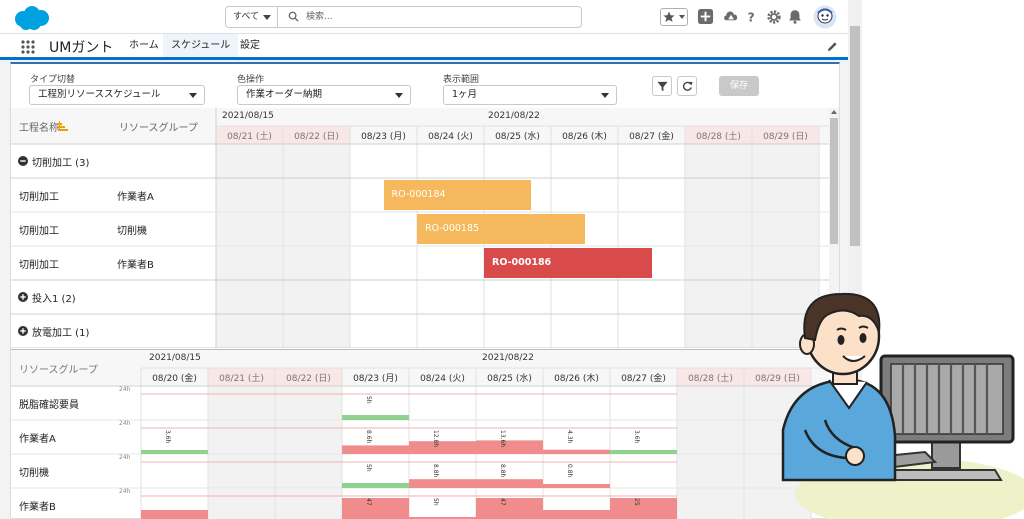 The height and width of the screenshot is (519, 1024). What do you see at coordinates (530, 95) in the screenshot?
I see `display-range-select: 1ヶ月` at bounding box center [530, 95].